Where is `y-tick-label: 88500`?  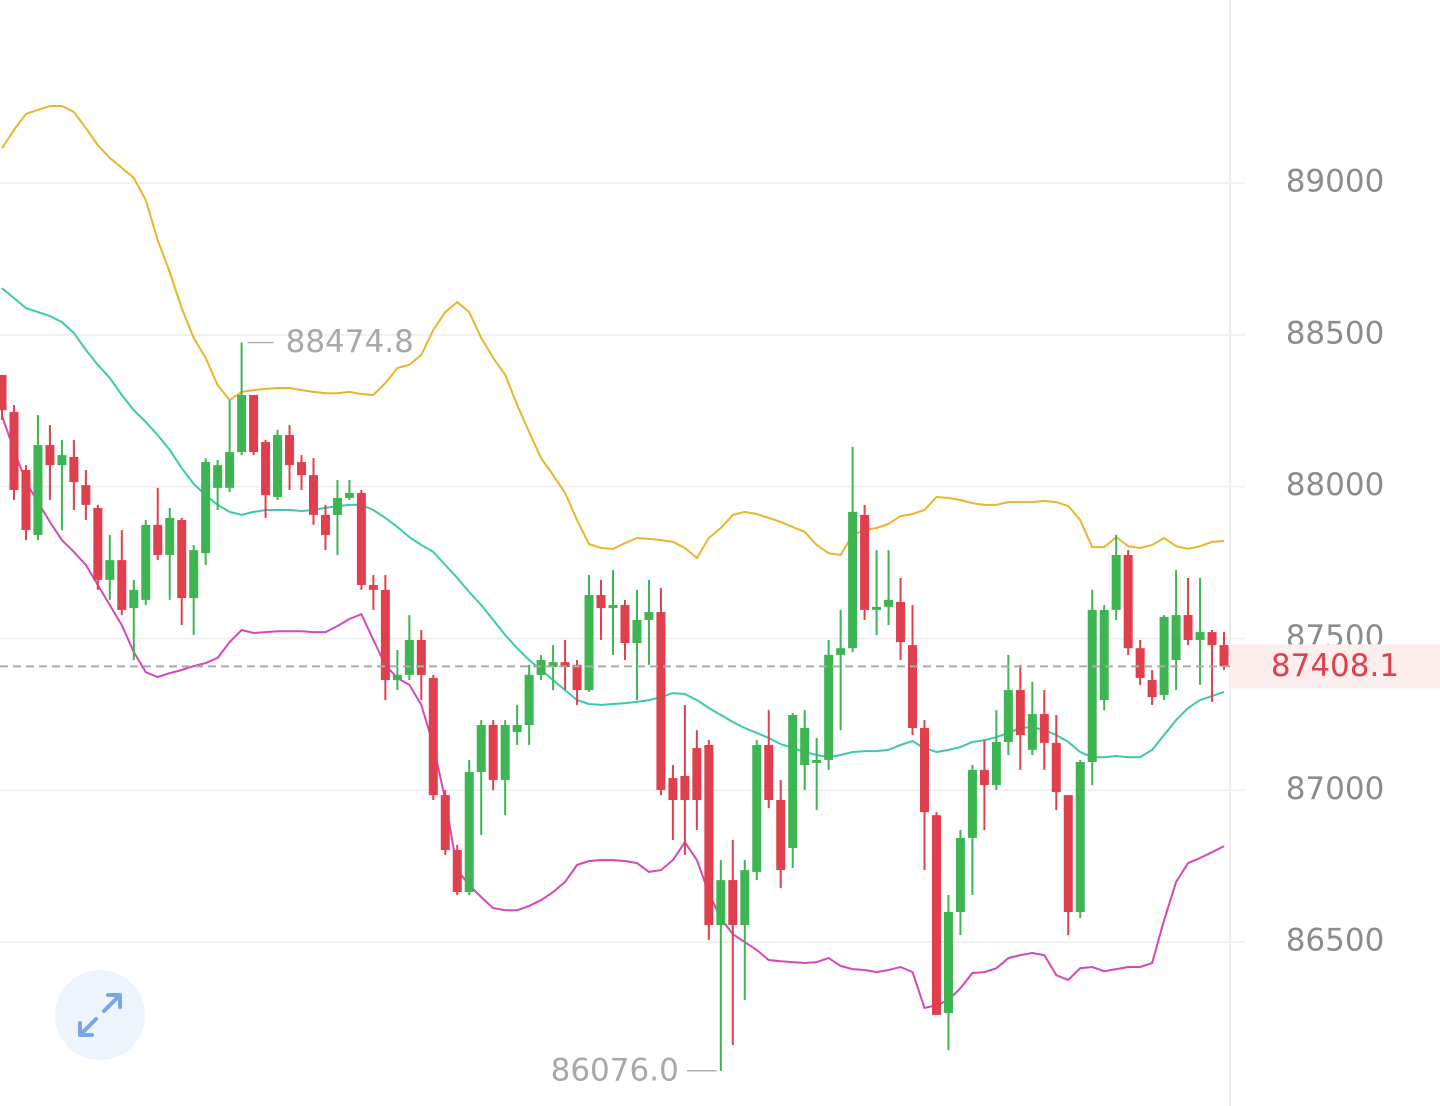
y-tick-label: 88500 is located at coordinates (1335, 333).